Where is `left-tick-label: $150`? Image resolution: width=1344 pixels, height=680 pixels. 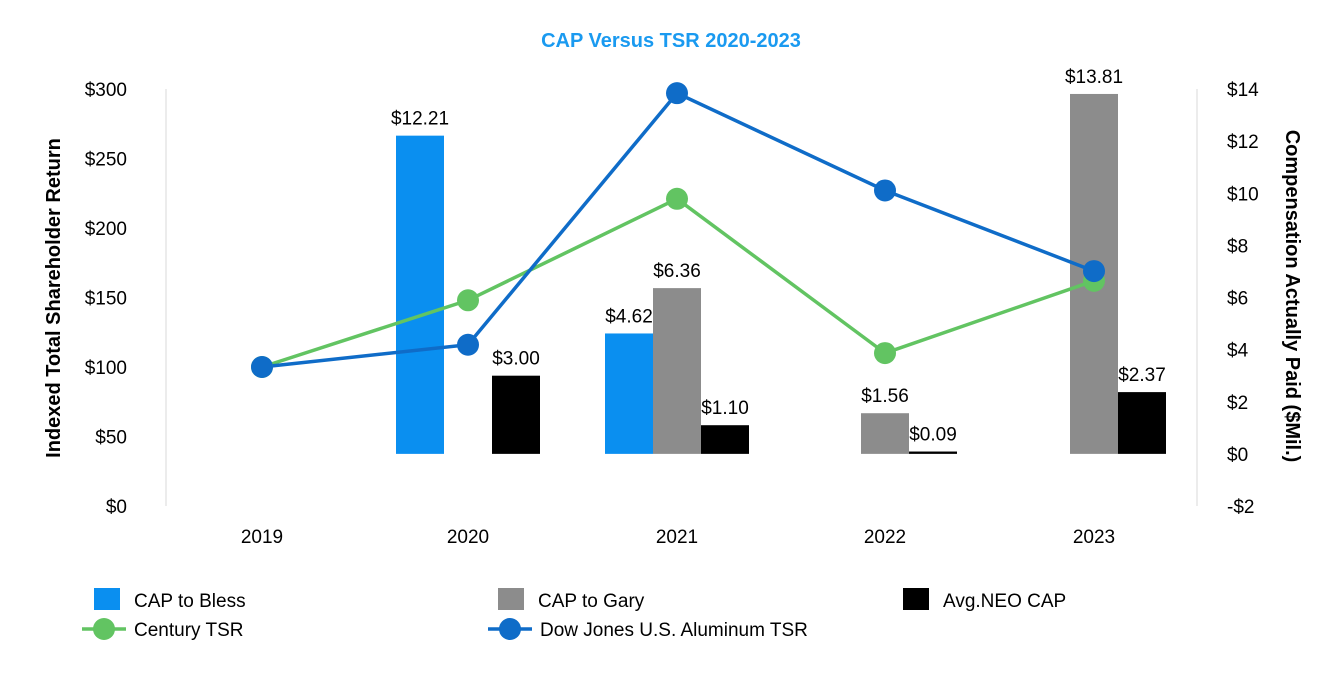 left-tick-label: $150 is located at coordinates (106, 299).